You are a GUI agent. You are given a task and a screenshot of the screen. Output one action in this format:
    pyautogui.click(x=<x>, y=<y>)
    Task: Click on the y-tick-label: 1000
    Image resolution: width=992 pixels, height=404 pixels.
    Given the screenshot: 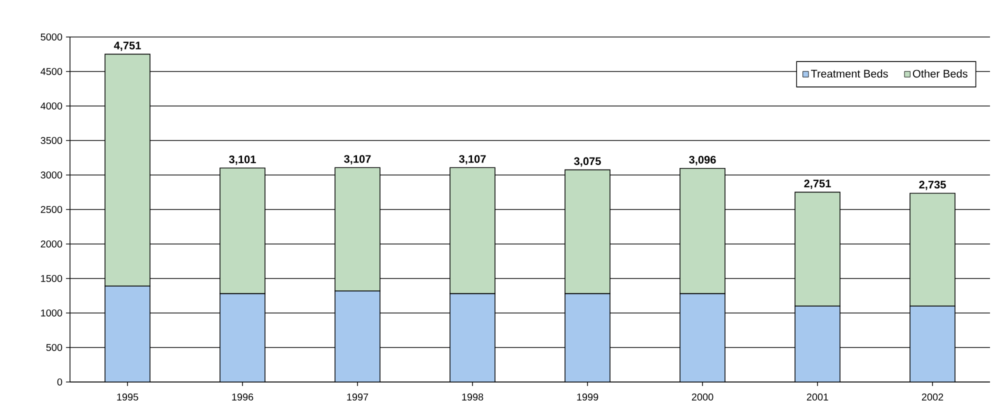 What is the action you would take?
    pyautogui.click(x=51, y=313)
    